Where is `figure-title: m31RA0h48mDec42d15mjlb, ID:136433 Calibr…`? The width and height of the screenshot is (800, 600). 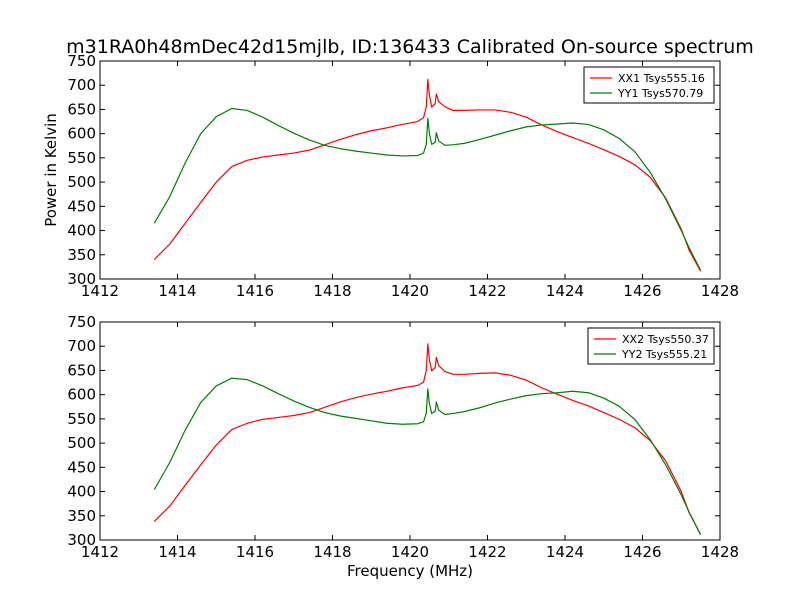 figure-title: m31RA0h48mDec42d15mjlb, ID:136433 Calibr… is located at coordinates (410, 47).